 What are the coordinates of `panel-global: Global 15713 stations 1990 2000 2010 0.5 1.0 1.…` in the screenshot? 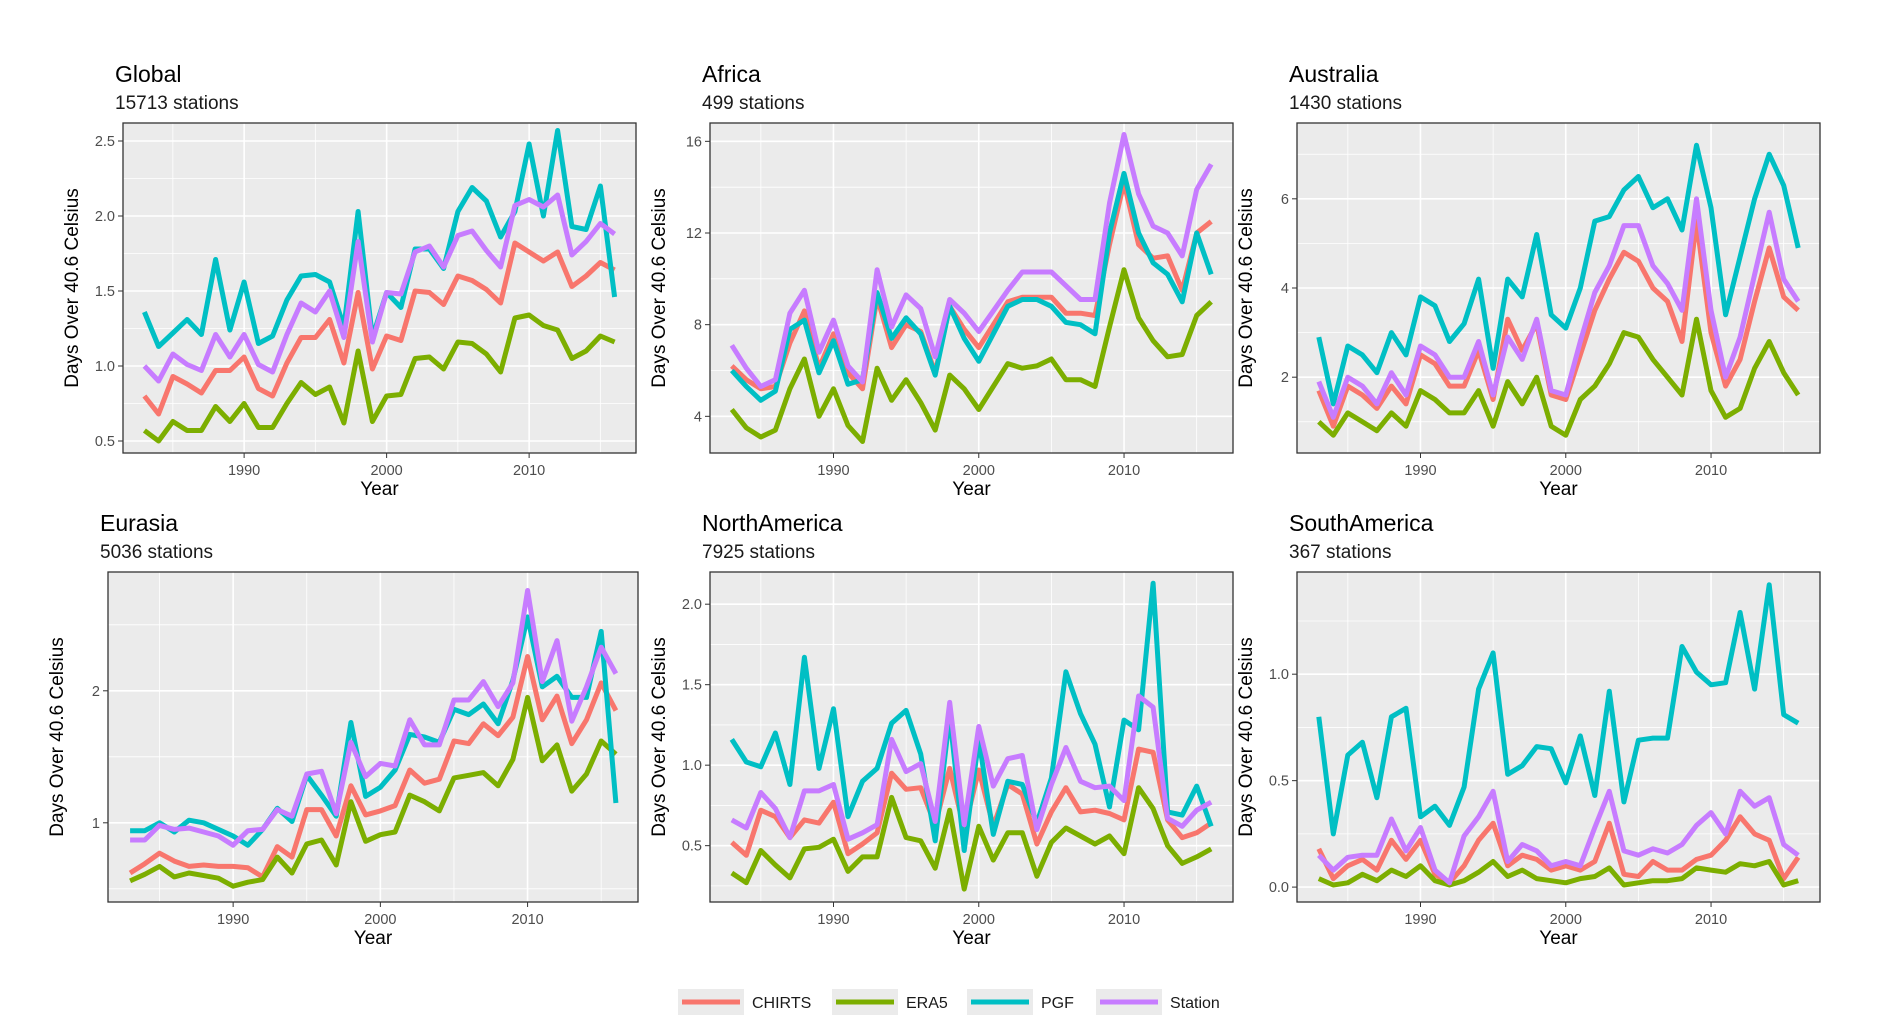 It's located at (349, 280).